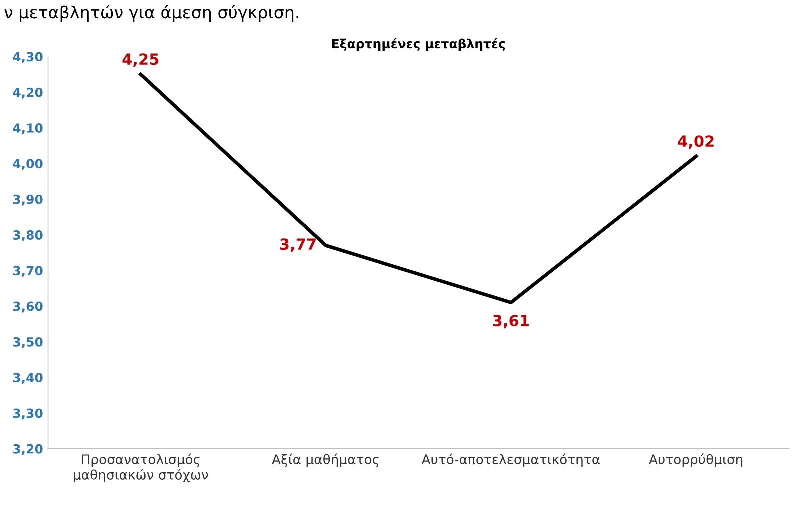  I want to click on x-tick-label: Αυτό-αποτελεσματικότητα, so click(511, 461).